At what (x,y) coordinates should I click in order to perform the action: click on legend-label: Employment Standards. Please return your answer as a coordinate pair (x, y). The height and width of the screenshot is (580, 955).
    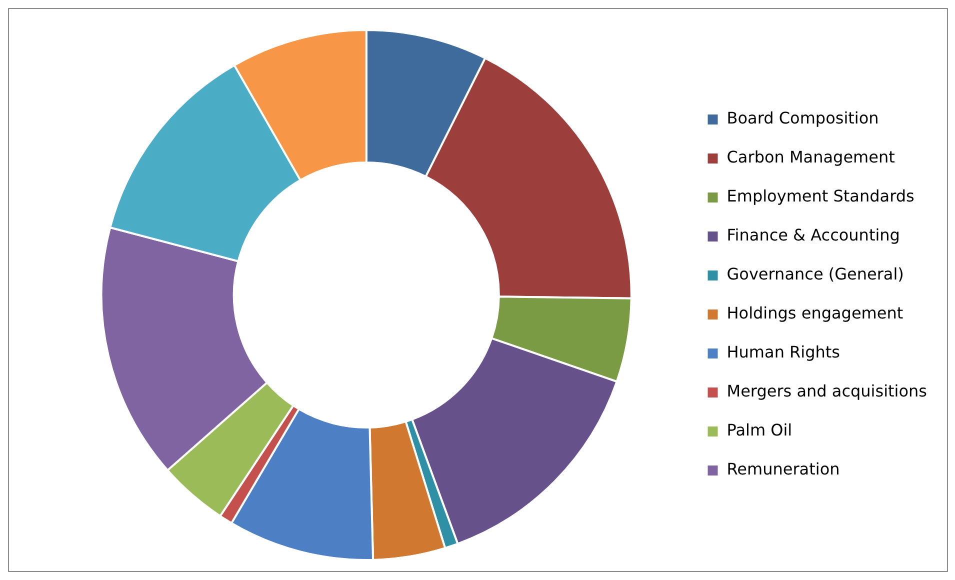
    Looking at the image, I should click on (820, 196).